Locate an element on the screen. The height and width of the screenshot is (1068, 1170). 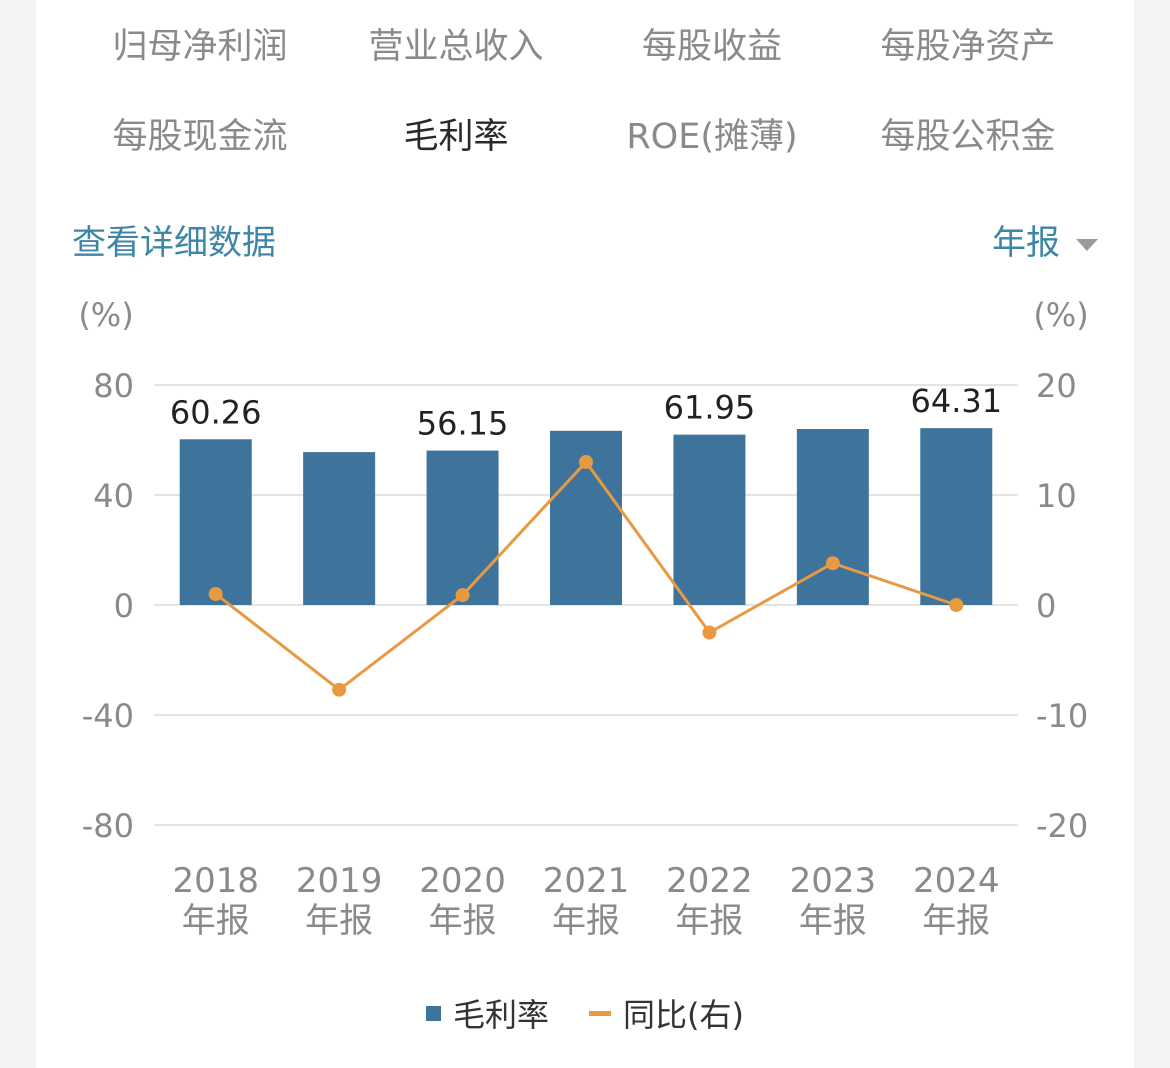
left-tick-label: -80 is located at coordinates (108, 826).